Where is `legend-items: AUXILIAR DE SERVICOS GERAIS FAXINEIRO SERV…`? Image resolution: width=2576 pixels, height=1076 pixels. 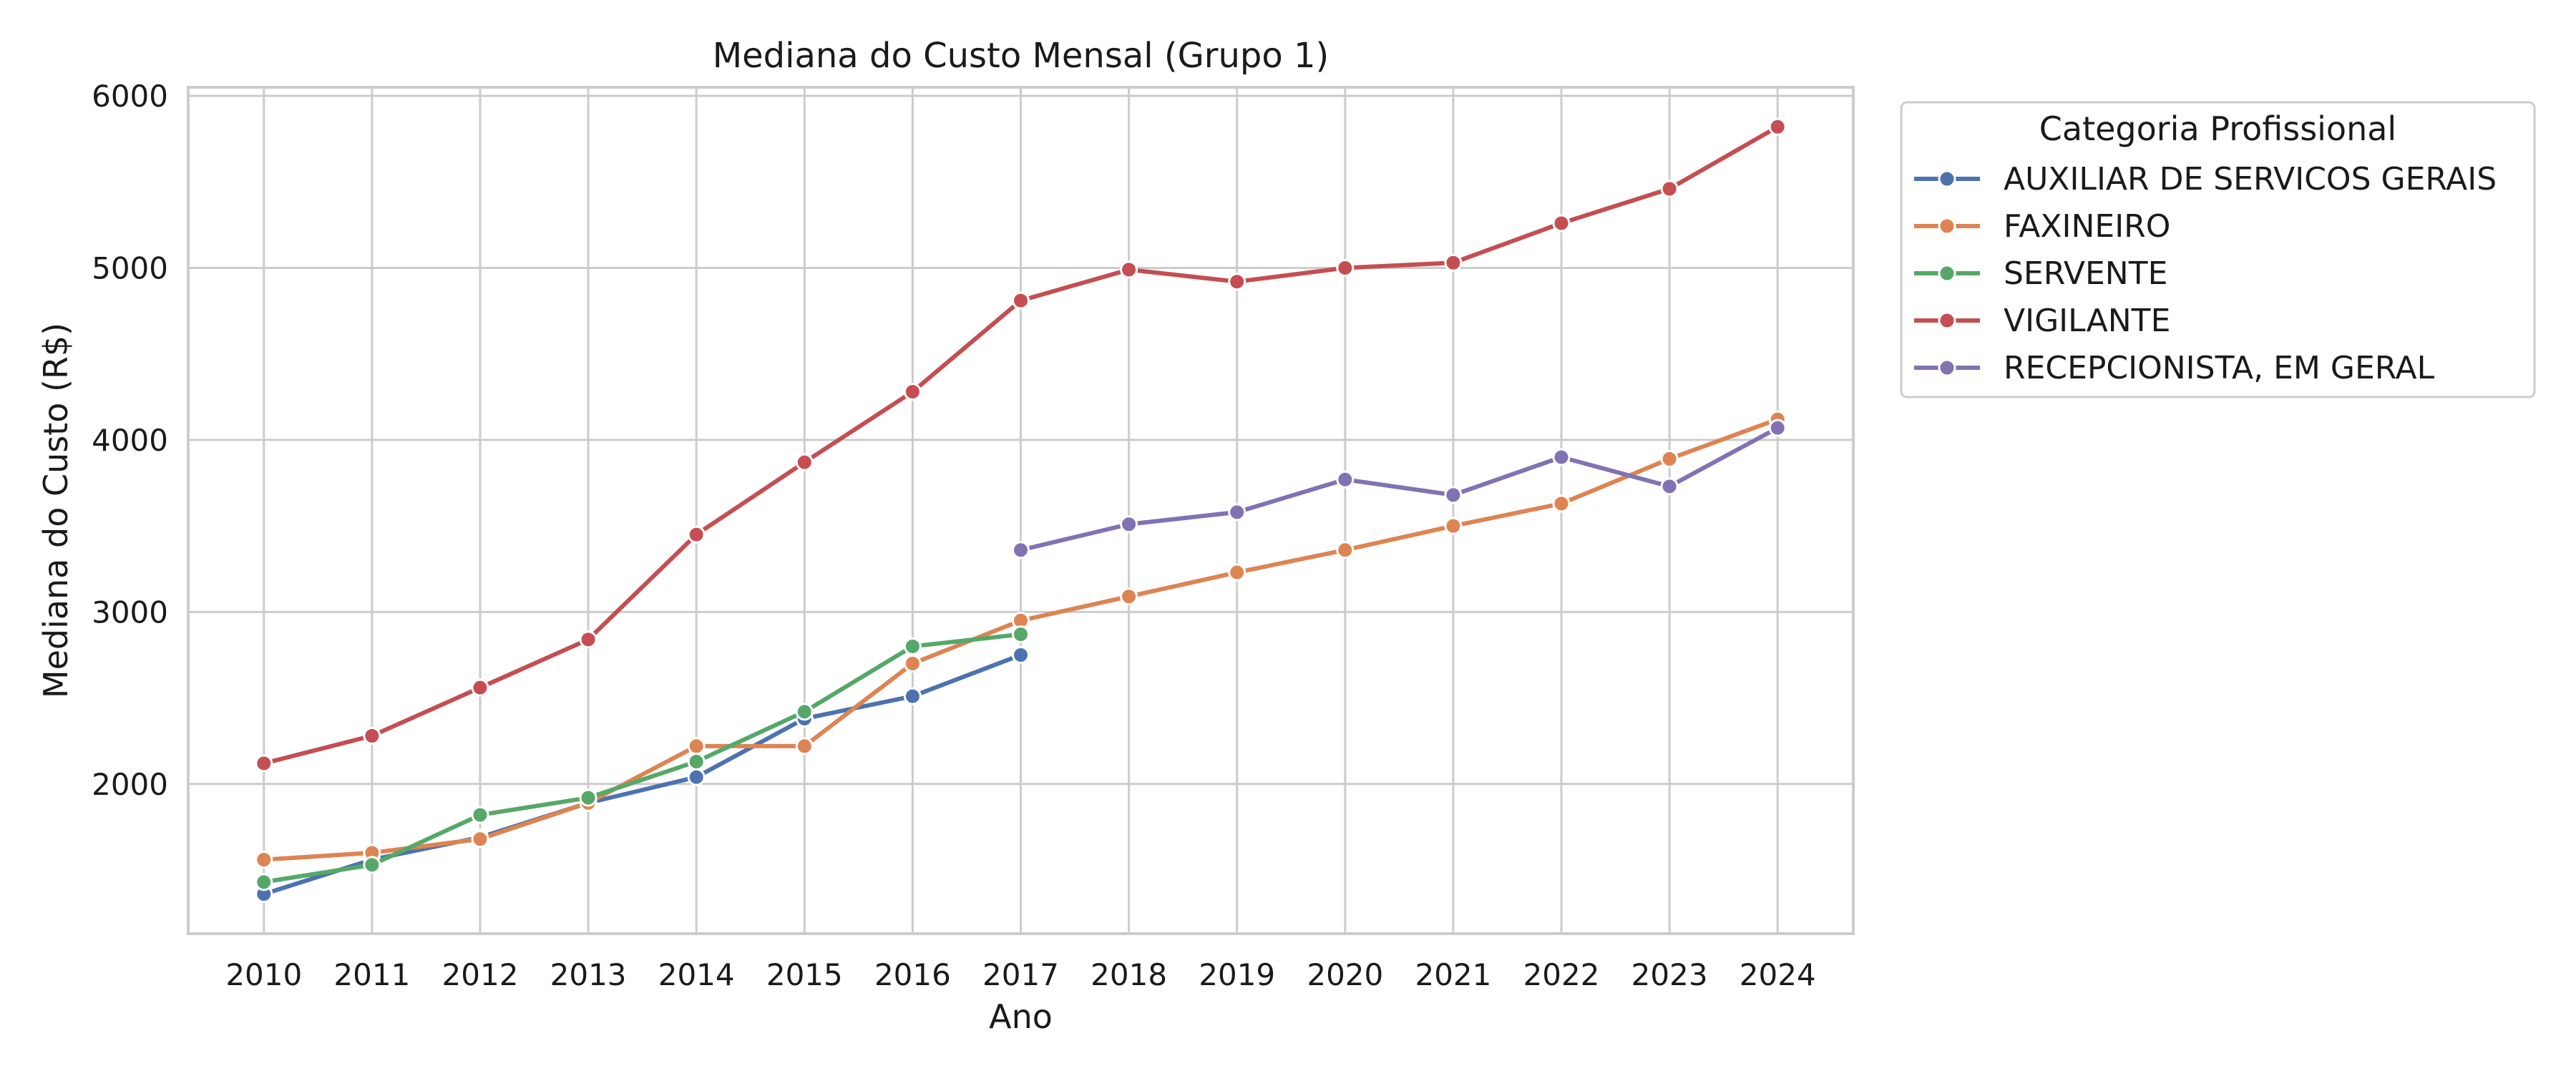
legend-items: AUXILIAR DE SERVICOS GERAIS FAXINEIRO SERV… is located at coordinates (2205, 274).